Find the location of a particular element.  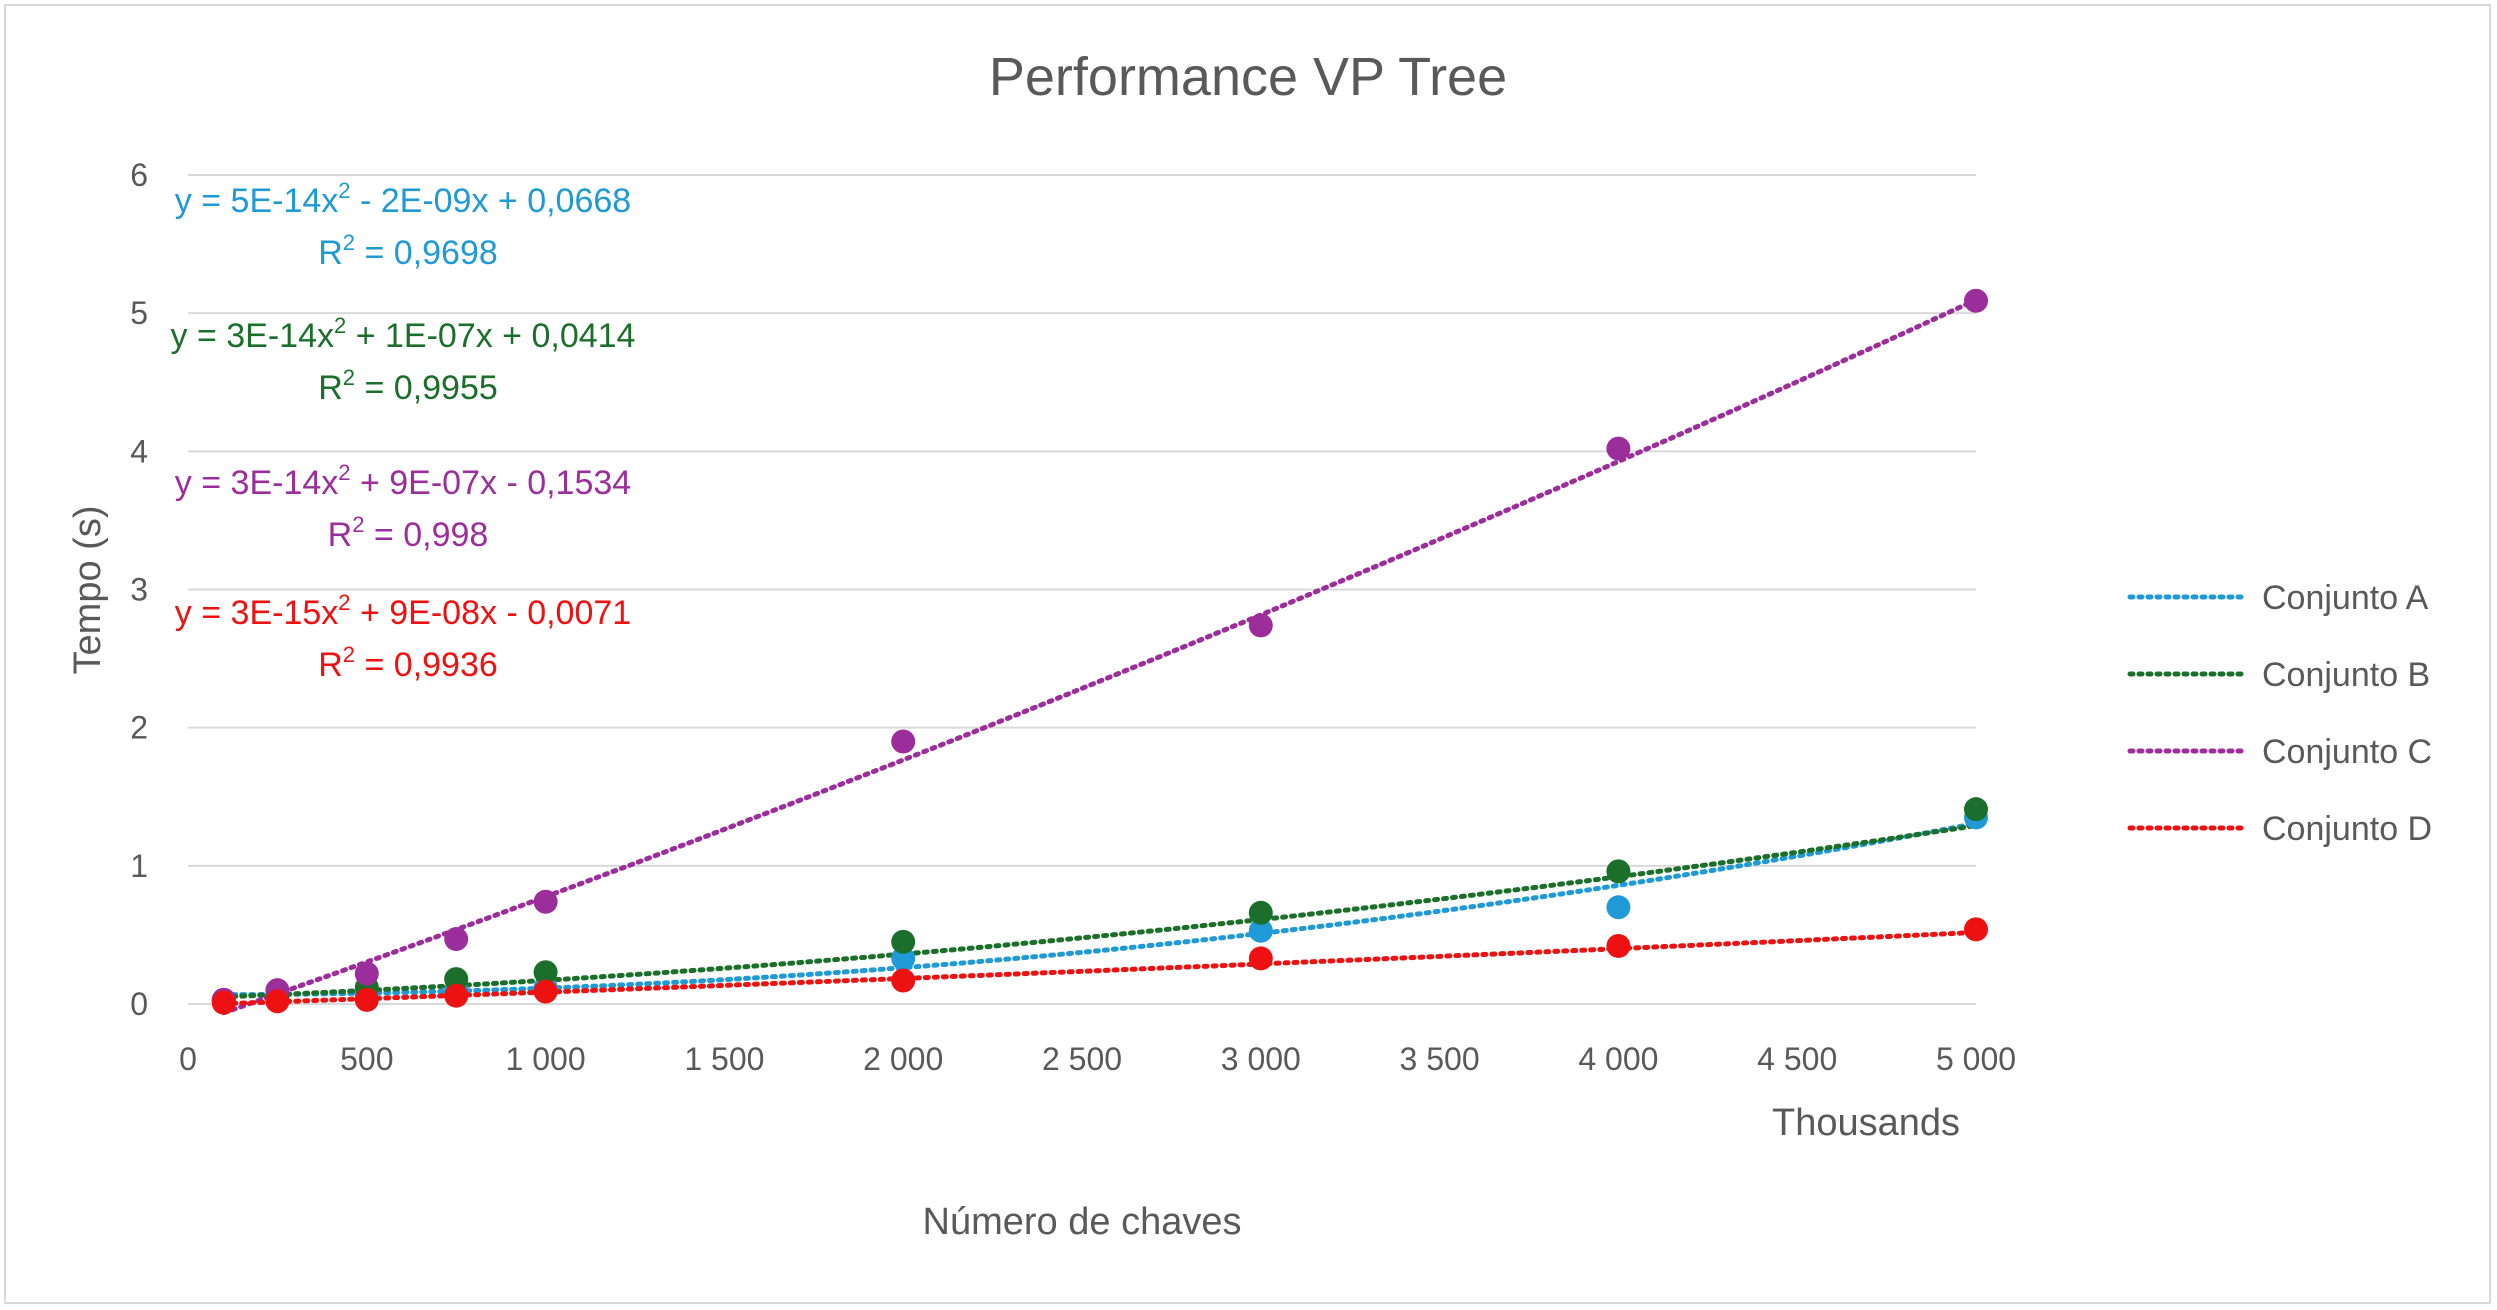

x-tick-label: 5 000 is located at coordinates (1976, 1059).